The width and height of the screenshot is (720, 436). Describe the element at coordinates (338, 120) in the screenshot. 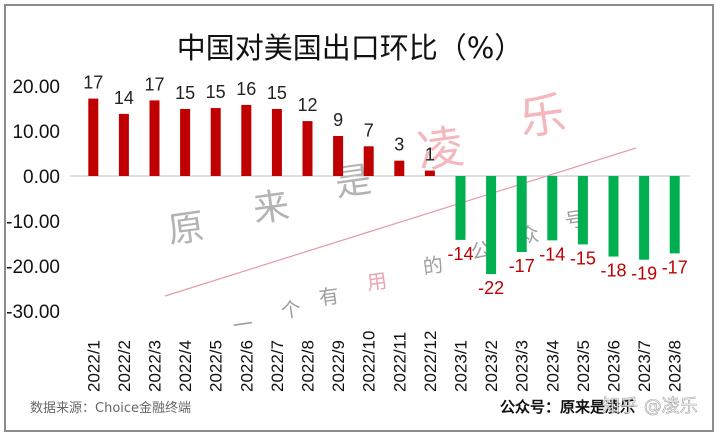

I see `data-label: 9` at that location.